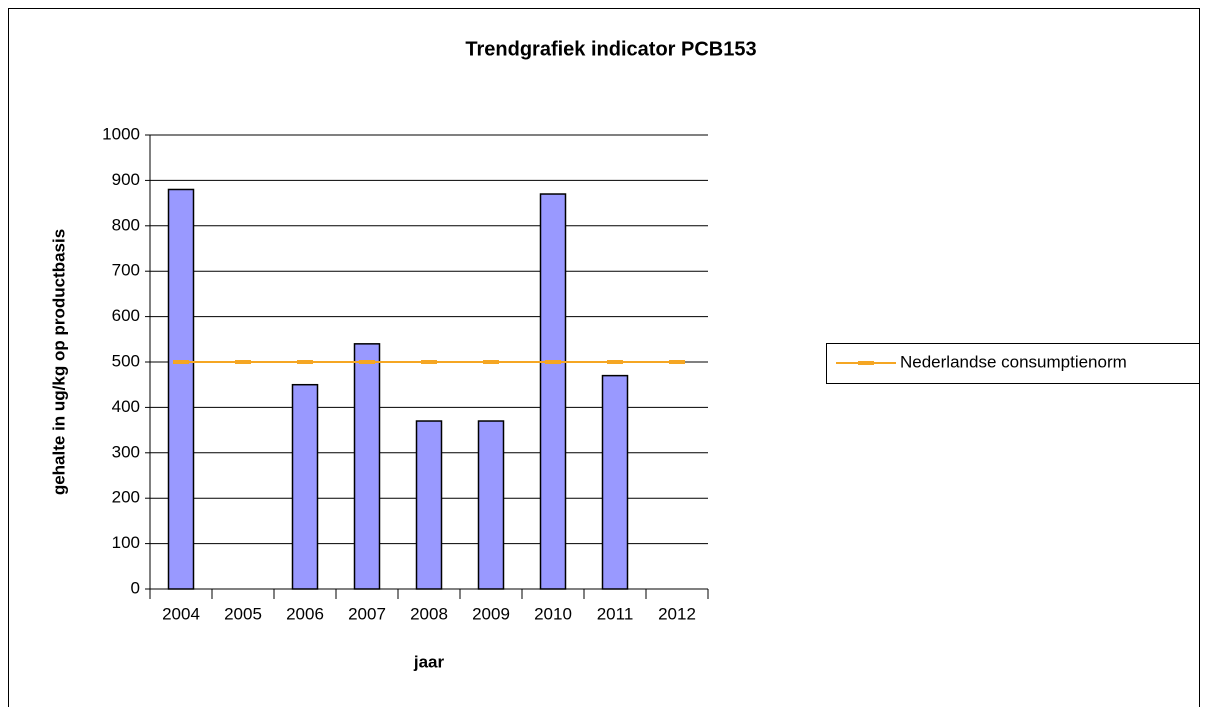 This screenshot has width=1208, height=707. Describe the element at coordinates (126, 360) in the screenshot. I see `y-tick-label: 500` at that location.